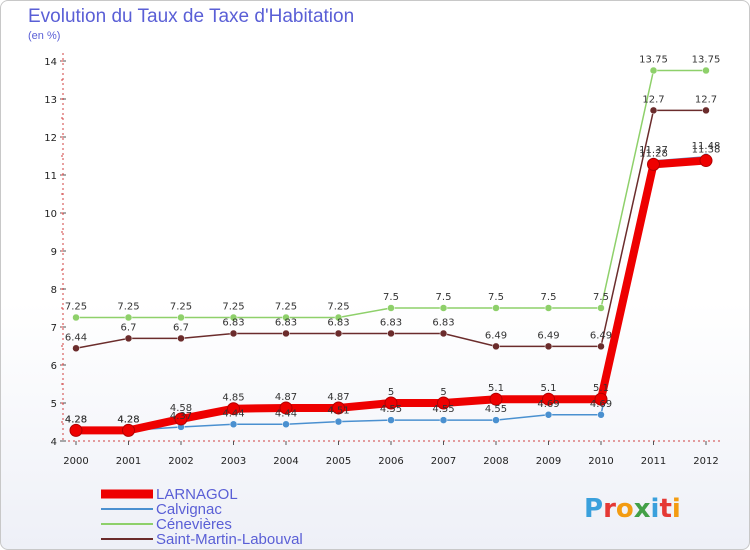 This screenshot has width=750, height=550. What do you see at coordinates (286, 397) in the screenshot?
I see `data-label: 4.87` at bounding box center [286, 397].